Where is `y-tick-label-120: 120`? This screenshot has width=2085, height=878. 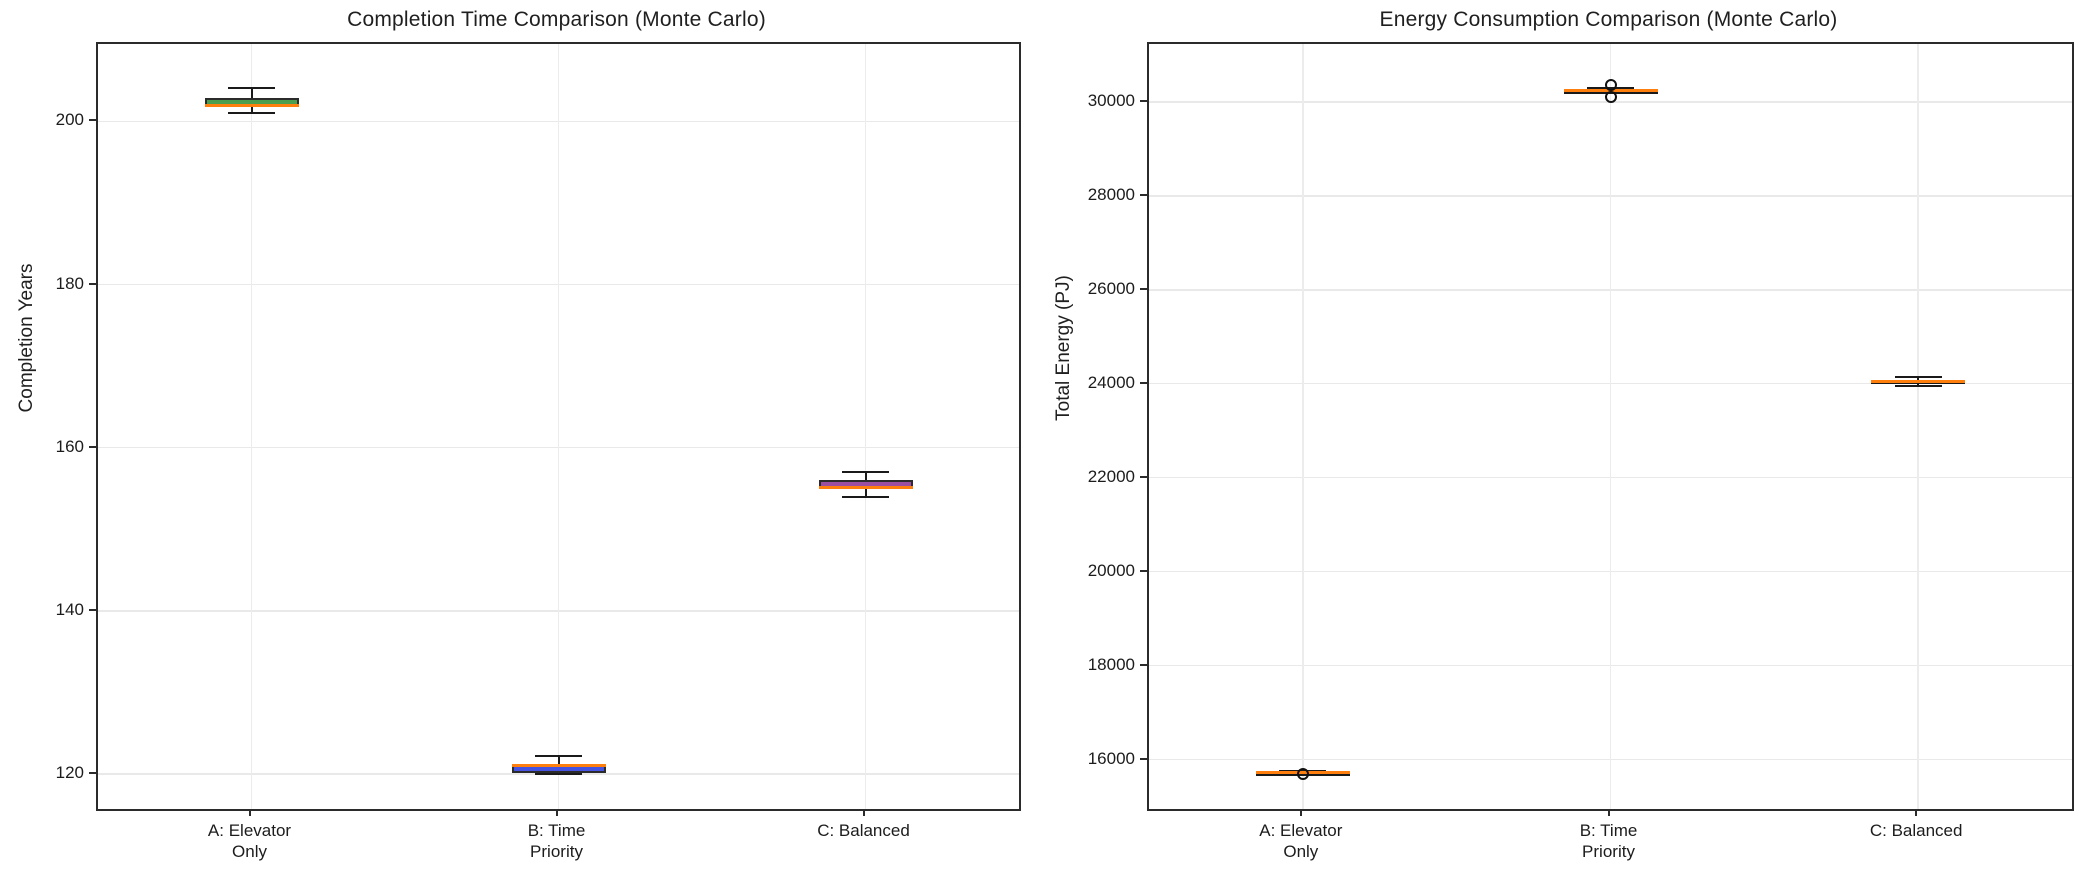
y-tick-label-120: 120 is located at coordinates (69, 772).